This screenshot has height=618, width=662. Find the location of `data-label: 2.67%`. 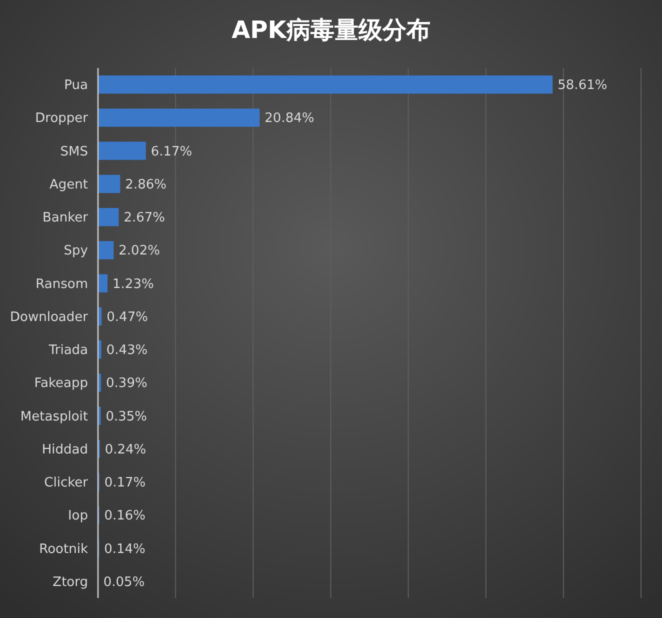

data-label: 2.67% is located at coordinates (145, 218).